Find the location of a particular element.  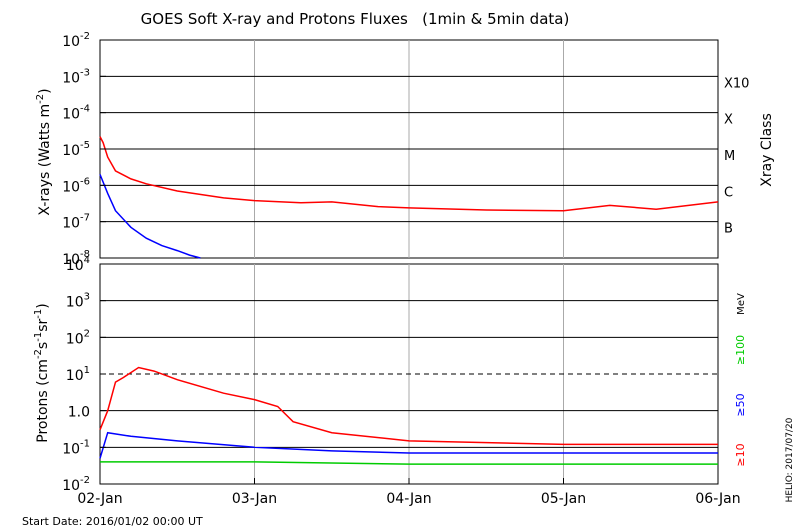

proton-series is located at coordinates (408, 415).